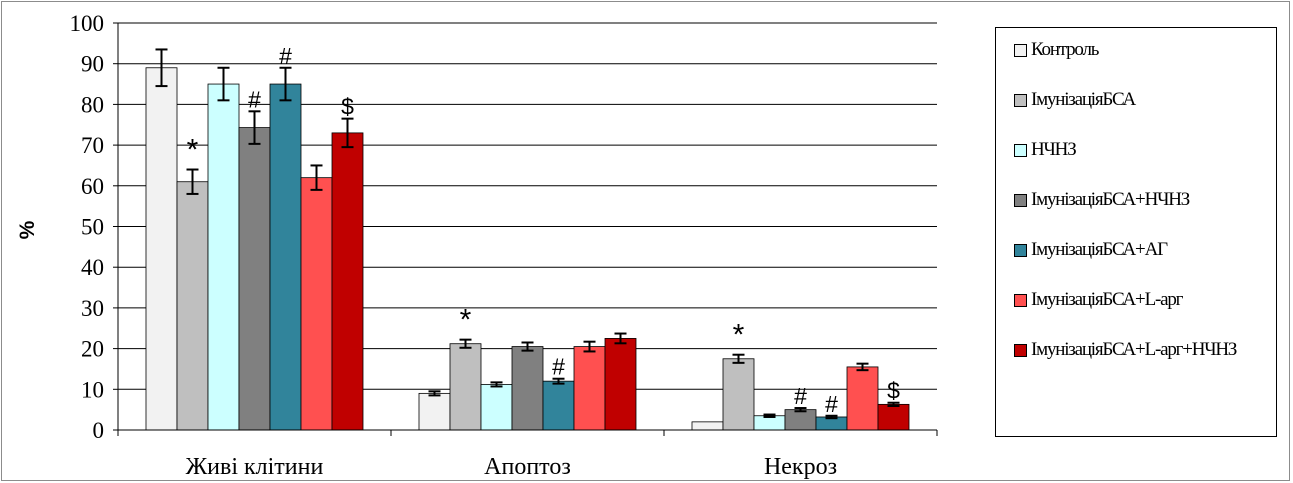 This screenshot has height=483, width=1293. Describe the element at coordinates (1134, 349) in the screenshot. I see `legend-label: ІмунізаціяБСА+L-арг+НЧНЗ` at that location.